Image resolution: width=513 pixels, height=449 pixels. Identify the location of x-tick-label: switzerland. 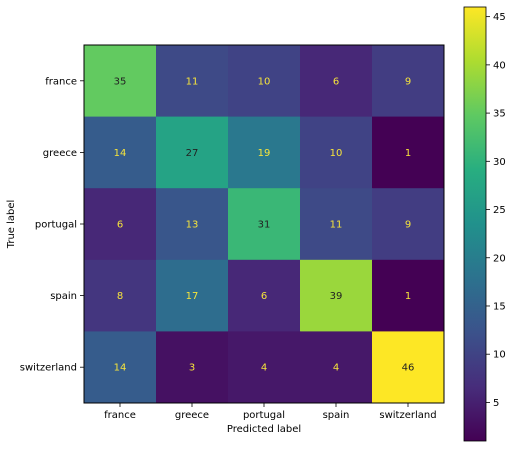
(407, 415).